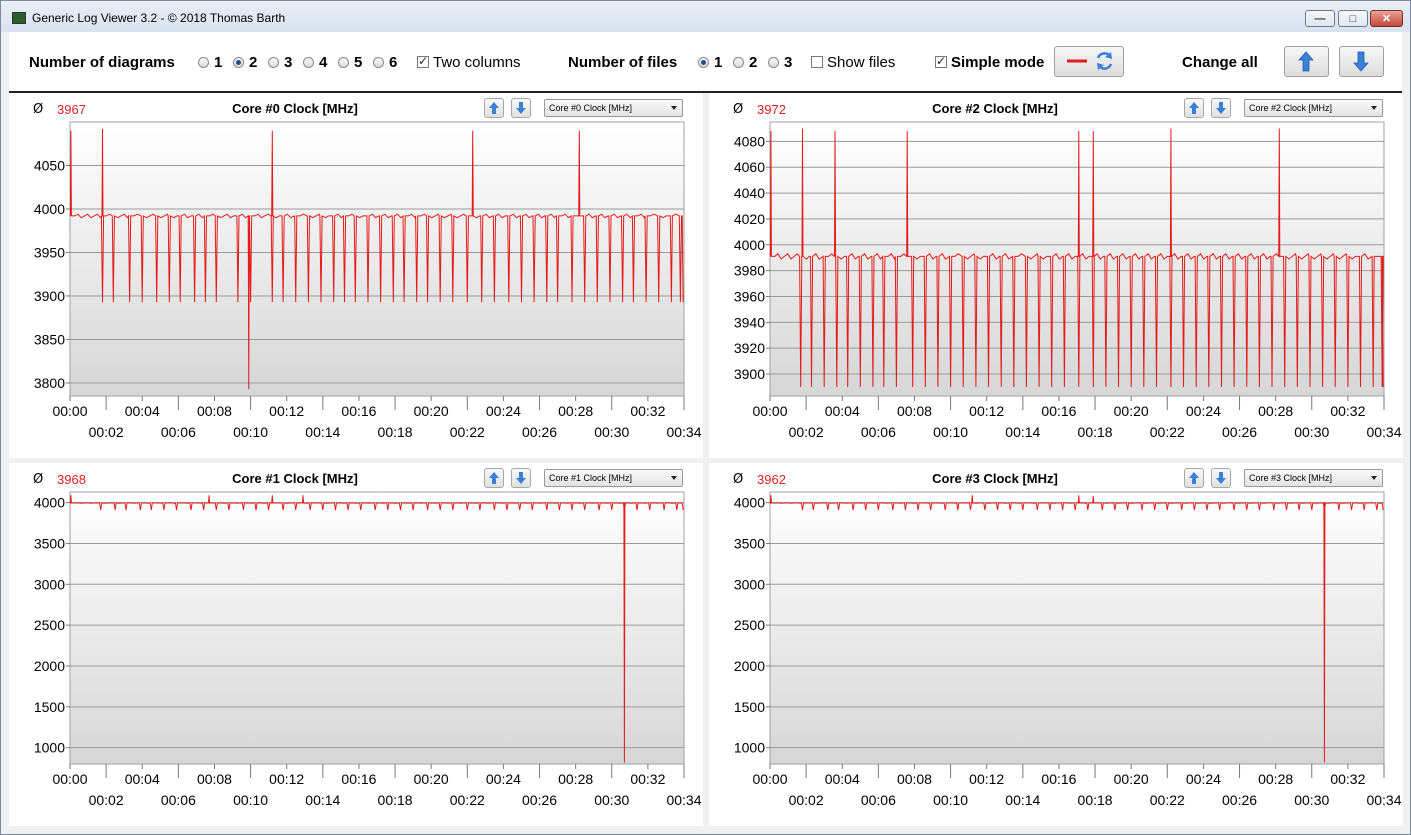 This screenshot has height=835, width=1411. Describe the element at coordinates (49, 543) in the screenshot. I see `y-tick-label: 3500` at that location.